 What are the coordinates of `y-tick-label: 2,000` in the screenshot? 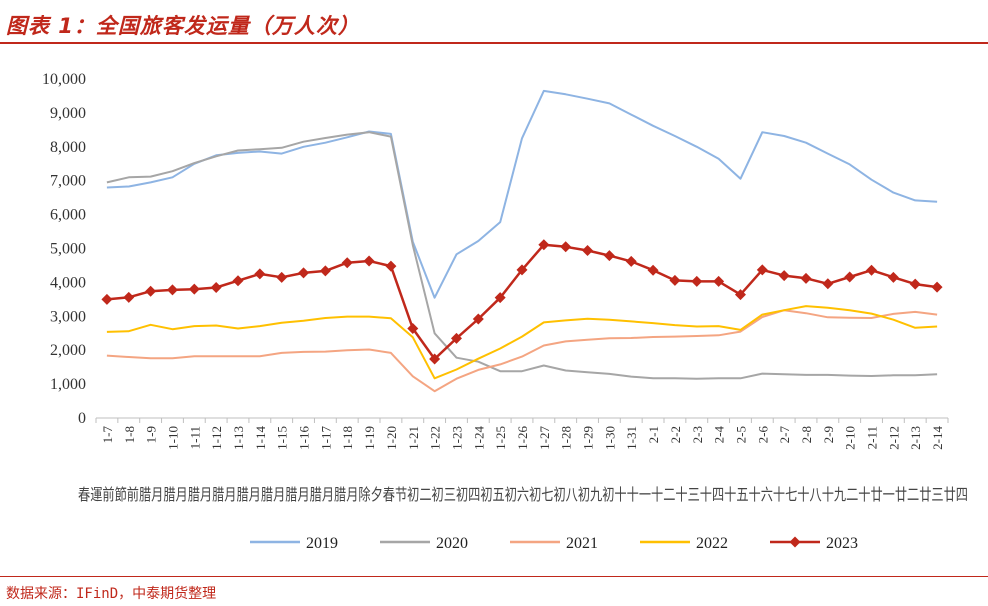 It's located at (68, 350).